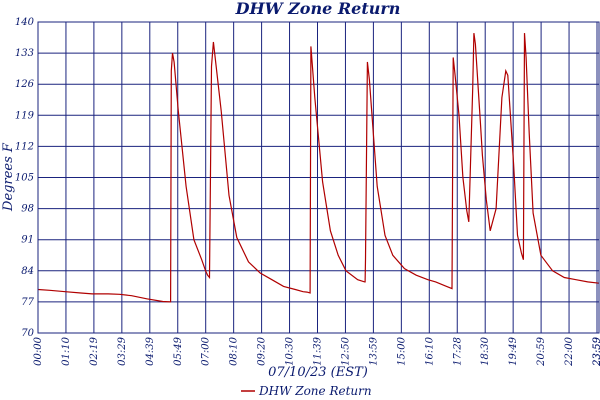  What do you see at coordinates (38, 350) in the screenshot?
I see `x-tick-label: 00:00` at bounding box center [38, 350].